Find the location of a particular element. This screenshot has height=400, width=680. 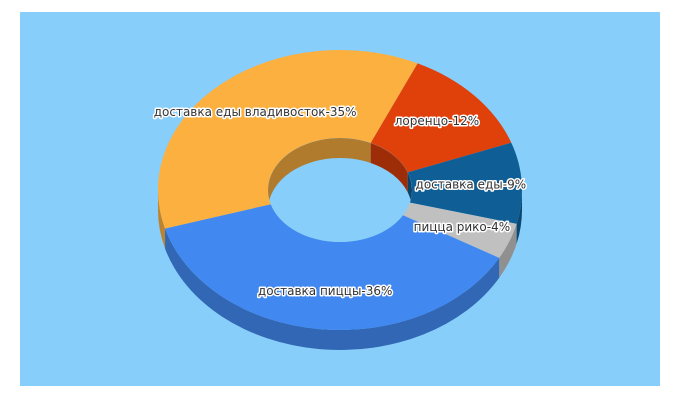

slice-label: лоренцо-12% is located at coordinates (437, 121).